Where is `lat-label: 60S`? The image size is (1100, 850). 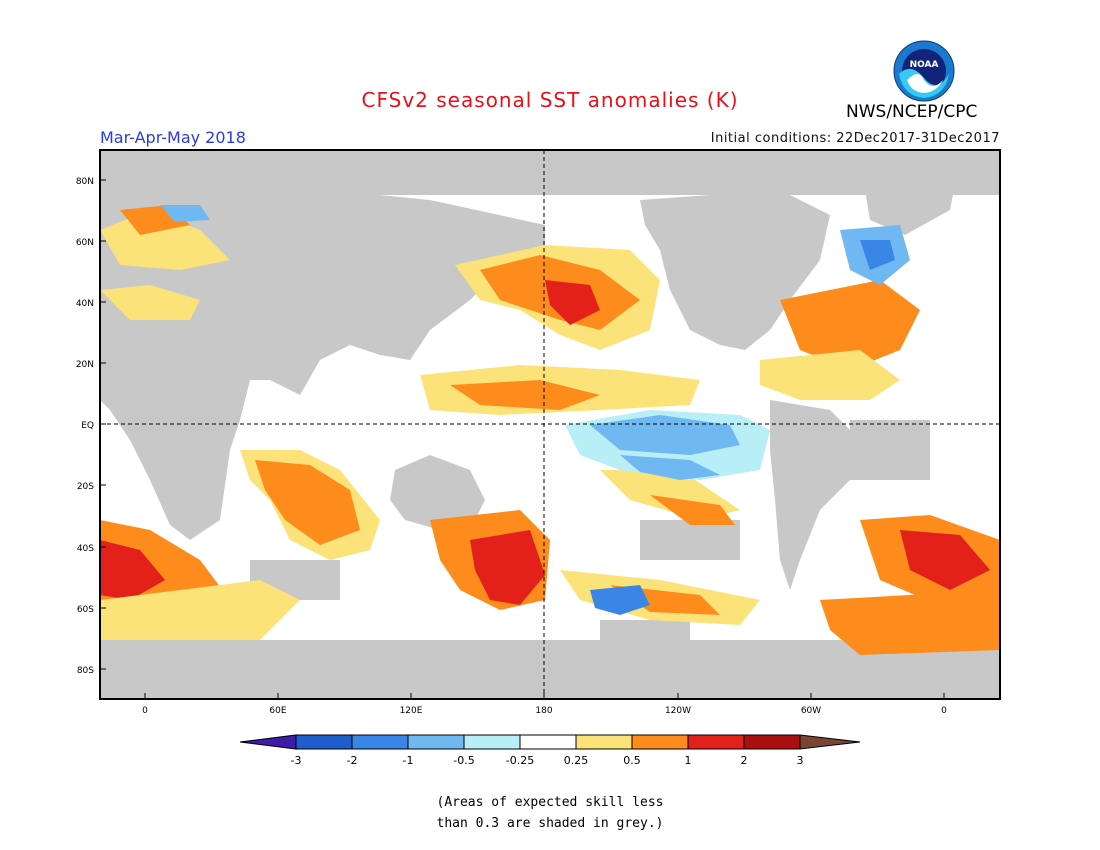 lat-label: 60S is located at coordinates (85, 610).